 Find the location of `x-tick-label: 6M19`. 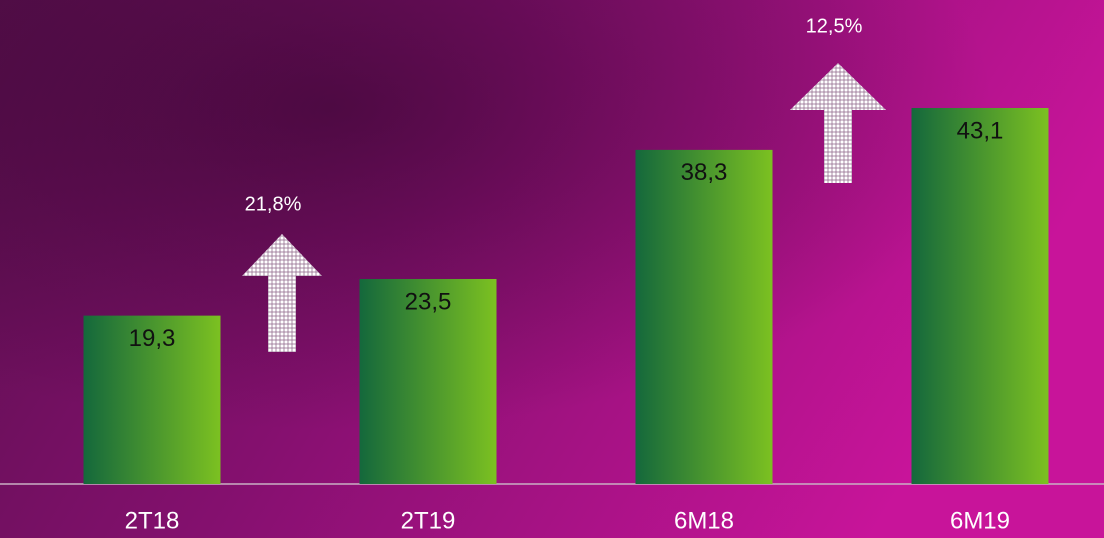

x-tick-label: 6M19 is located at coordinates (980, 520).